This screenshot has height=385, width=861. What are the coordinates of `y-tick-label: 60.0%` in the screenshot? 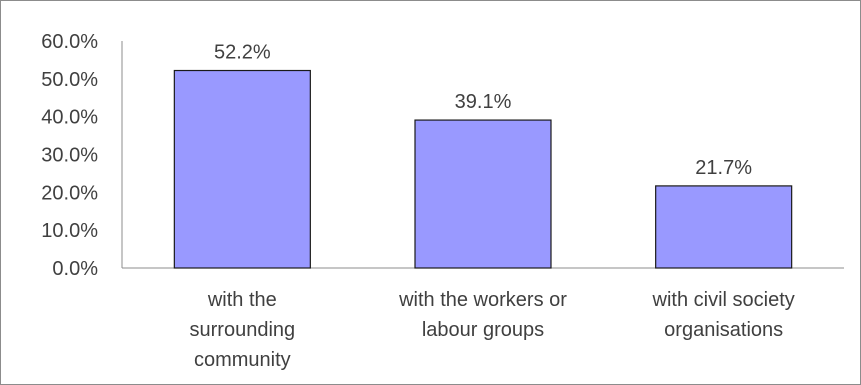 It's located at (69, 42).